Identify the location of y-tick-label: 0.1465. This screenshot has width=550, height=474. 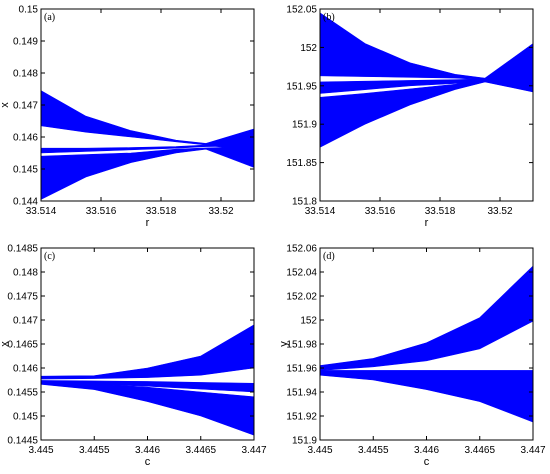
(22, 345).